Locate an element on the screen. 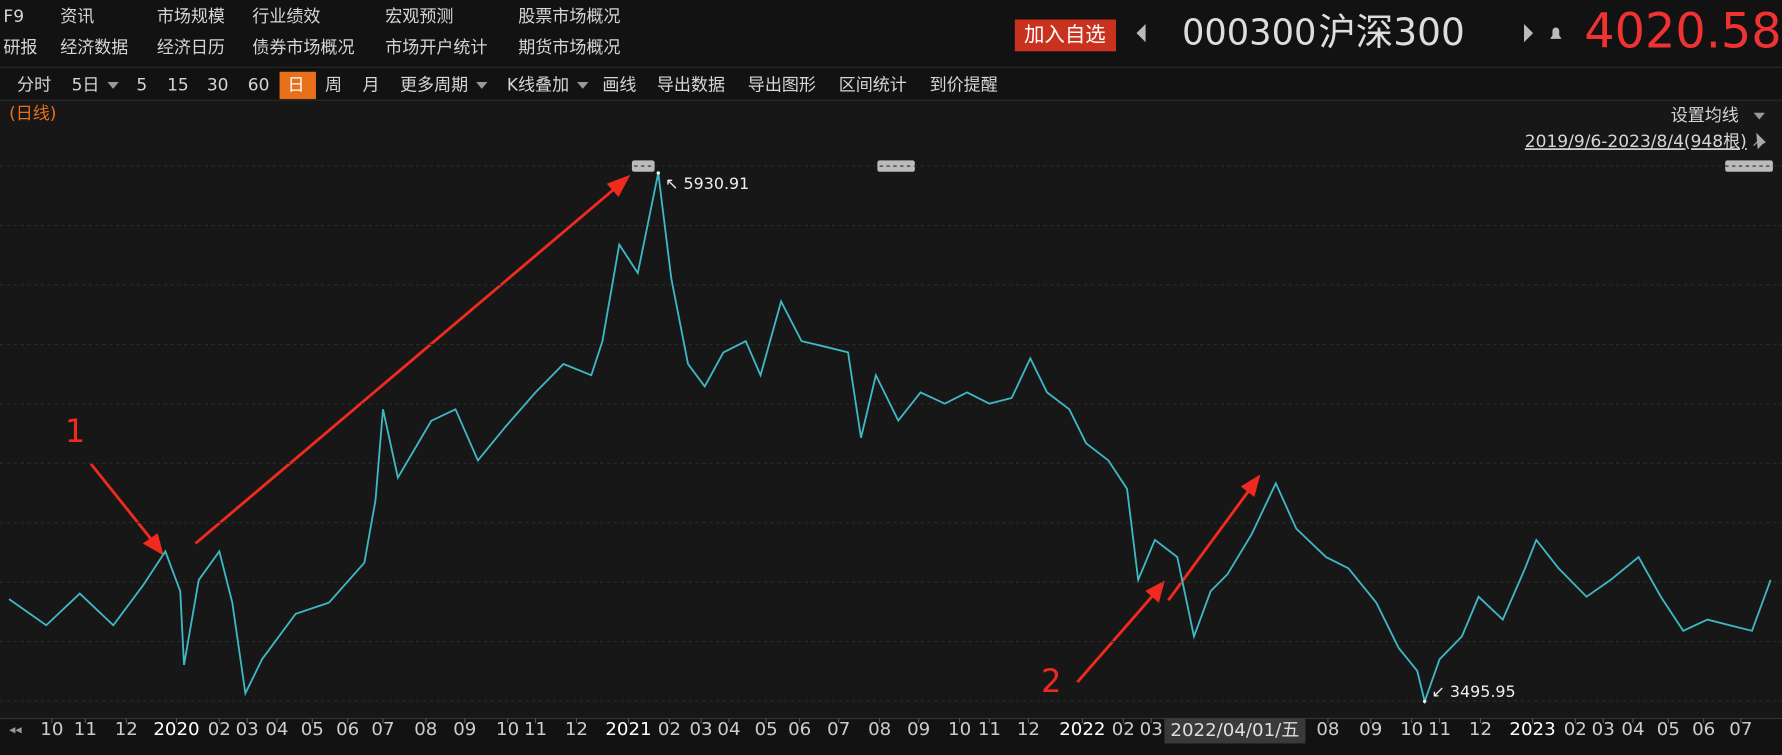 This screenshot has height=755, width=1782. add-button-bg is located at coordinates (1065, 35).